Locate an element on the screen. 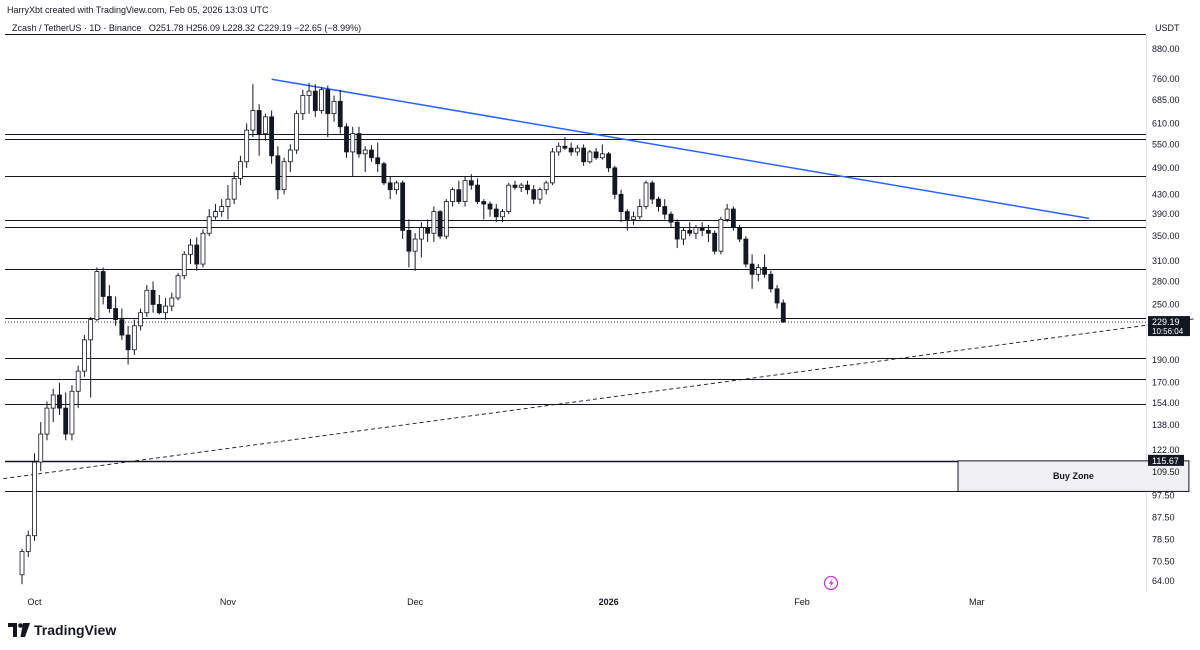 This screenshot has width=1200, height=650. trendline-descending-resistance is located at coordinates (680, 149).